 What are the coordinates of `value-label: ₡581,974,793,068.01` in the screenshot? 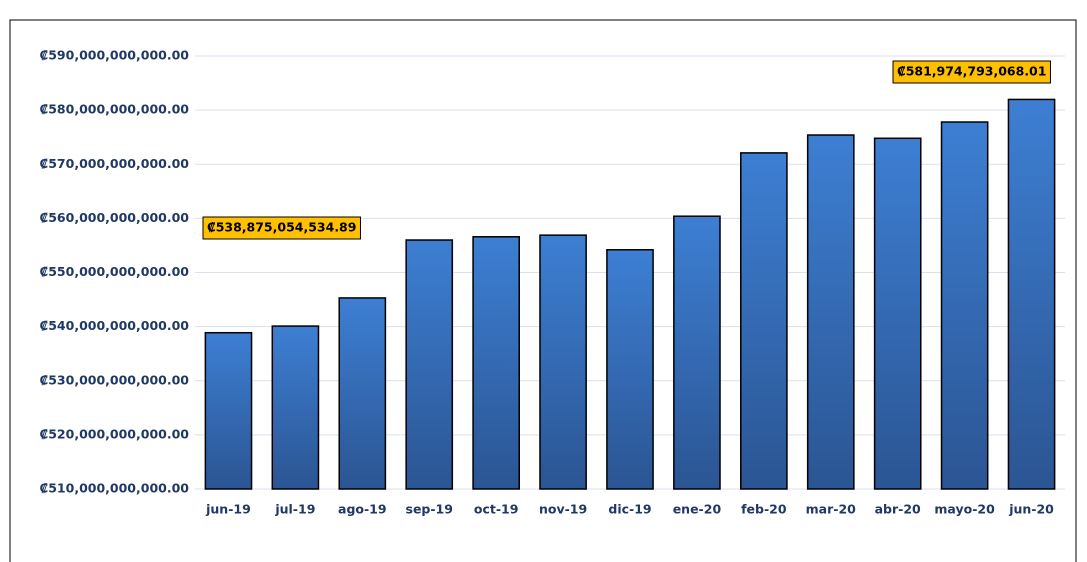 It's located at (971, 71).